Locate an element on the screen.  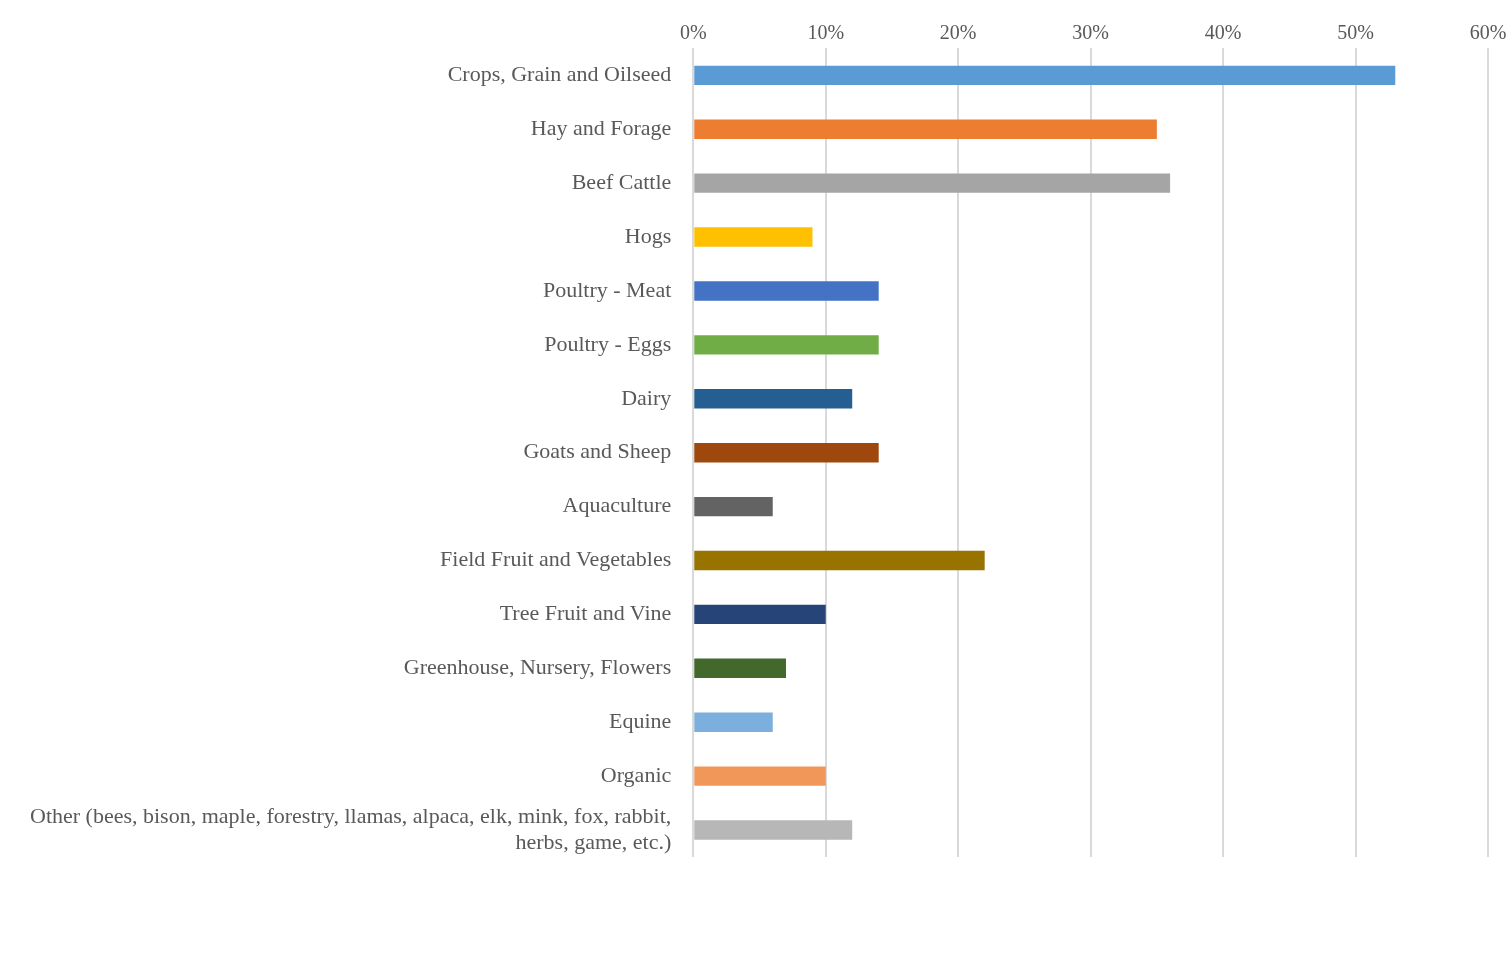
y-tick-label: Beef Cattle is located at coordinates (621, 181).